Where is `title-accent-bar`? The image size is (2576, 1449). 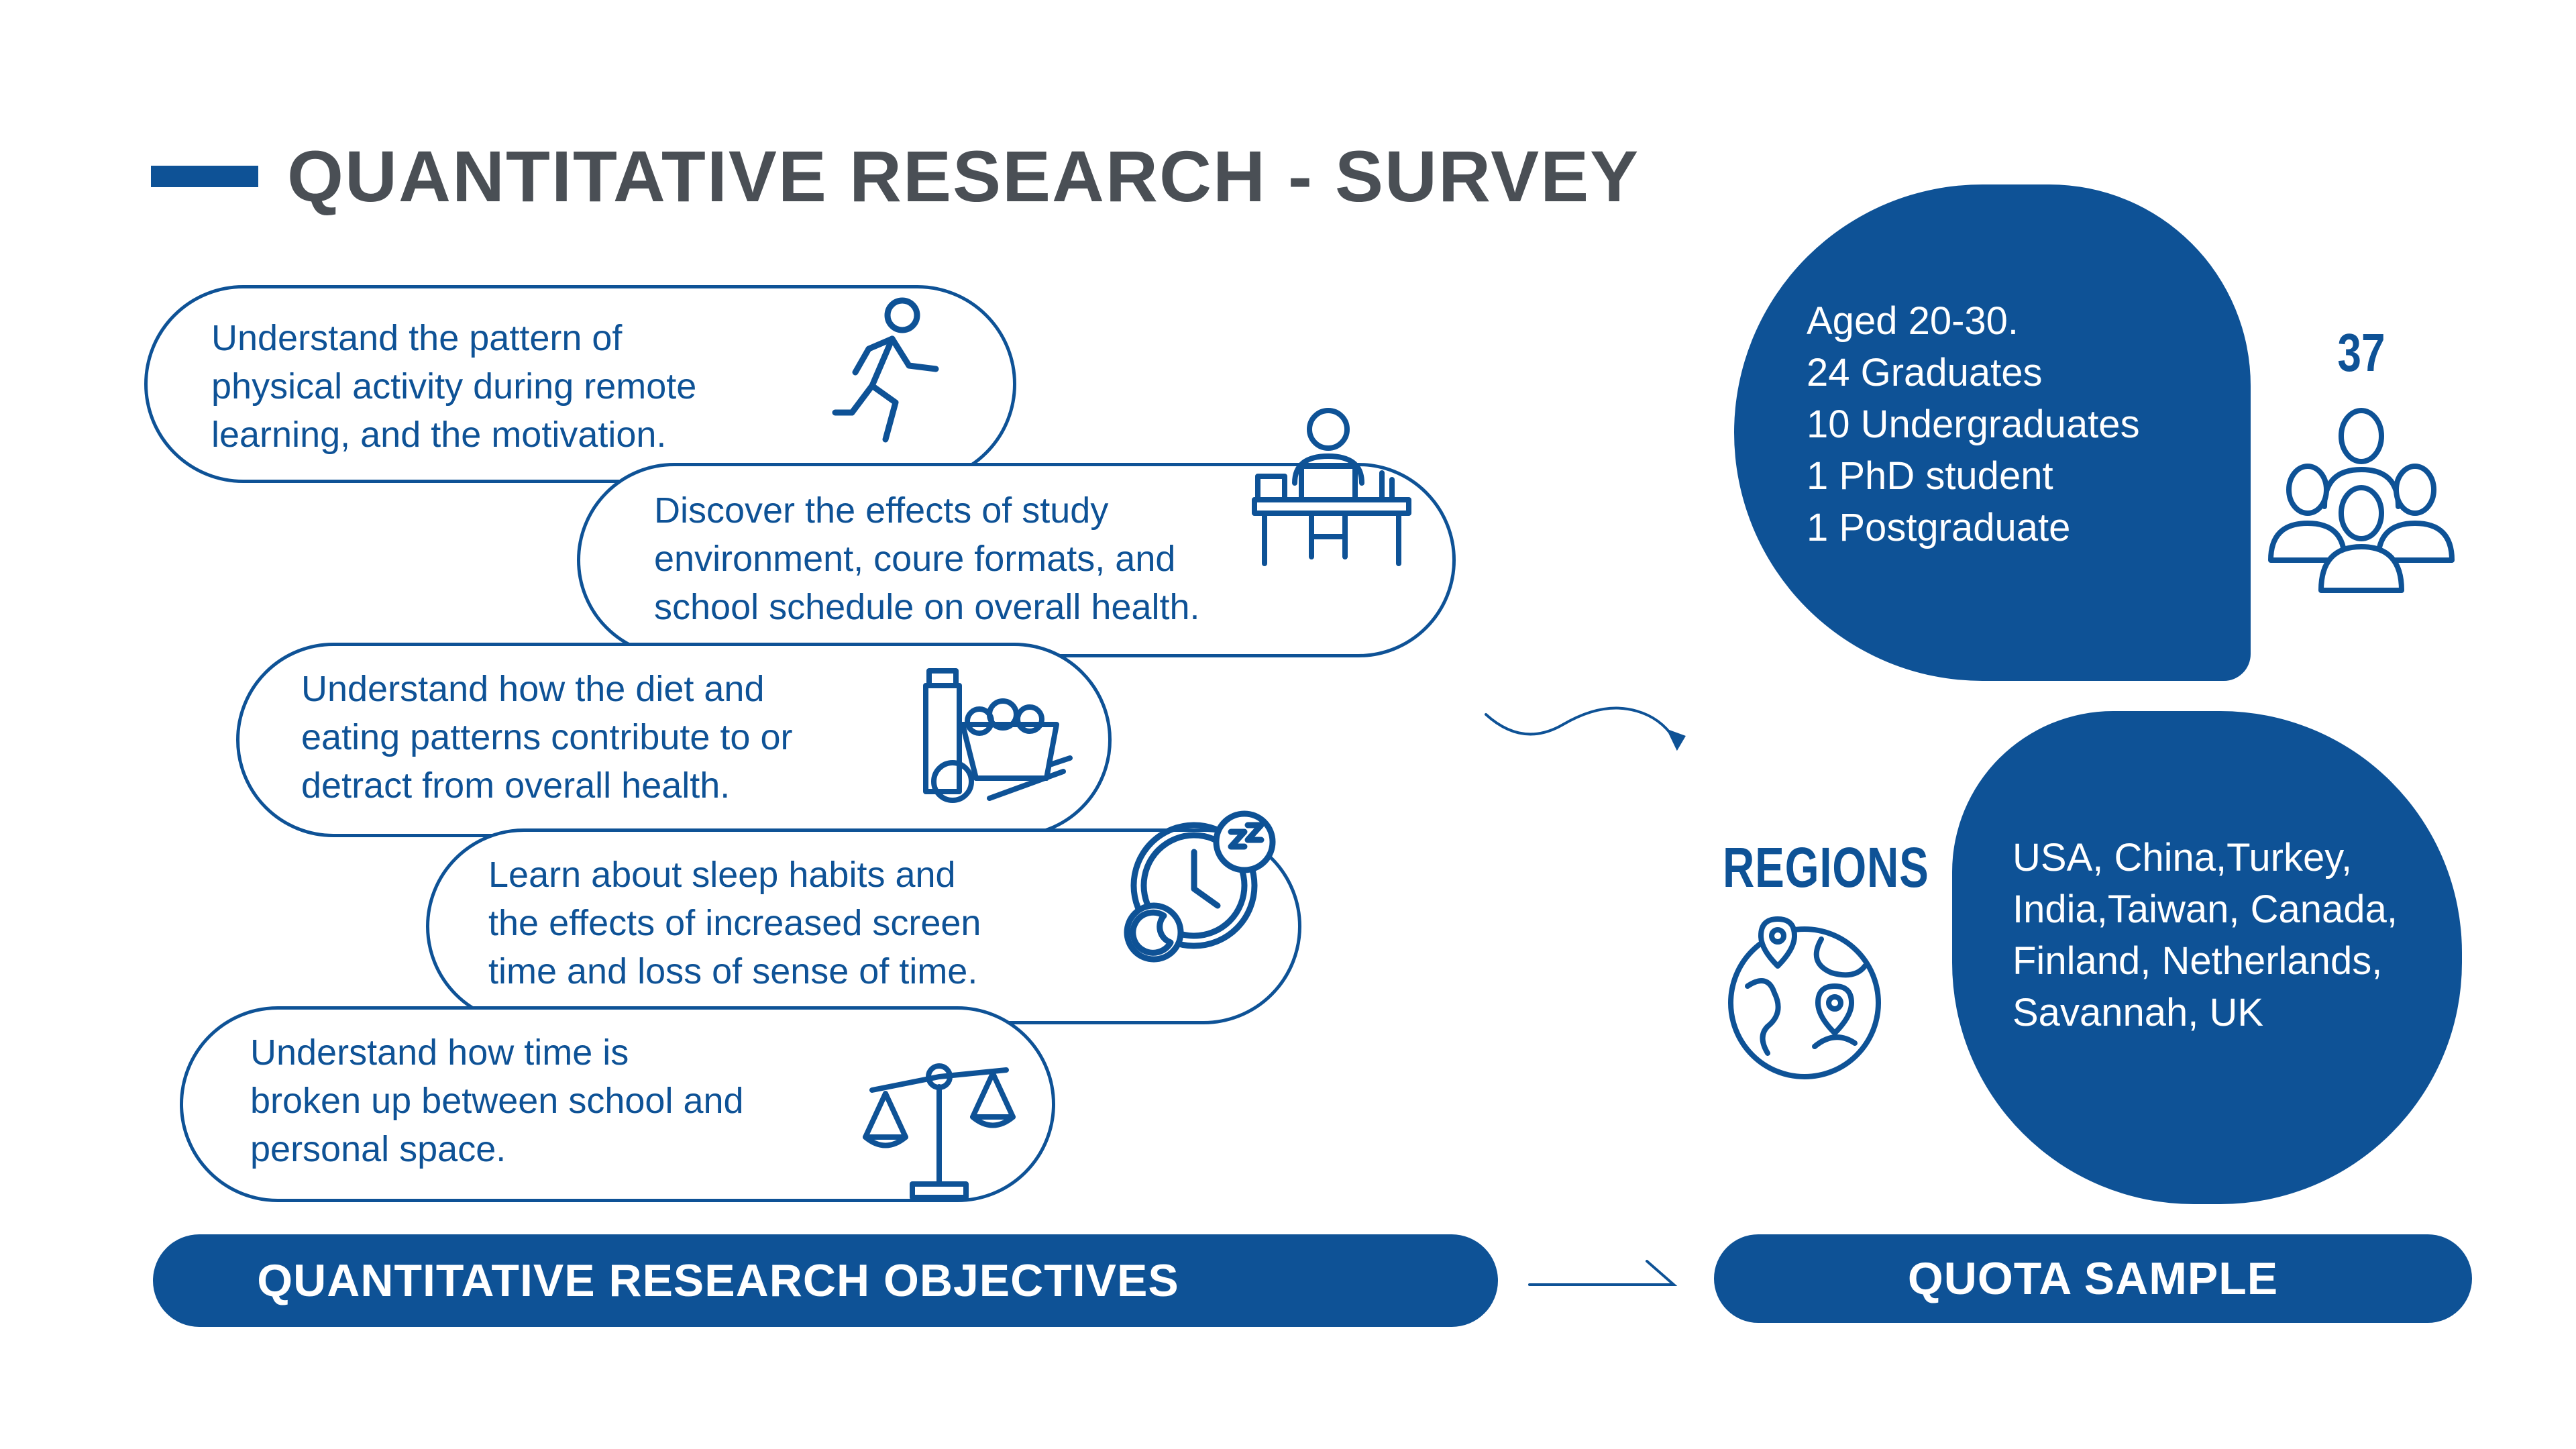 title-accent-bar is located at coordinates (204, 176).